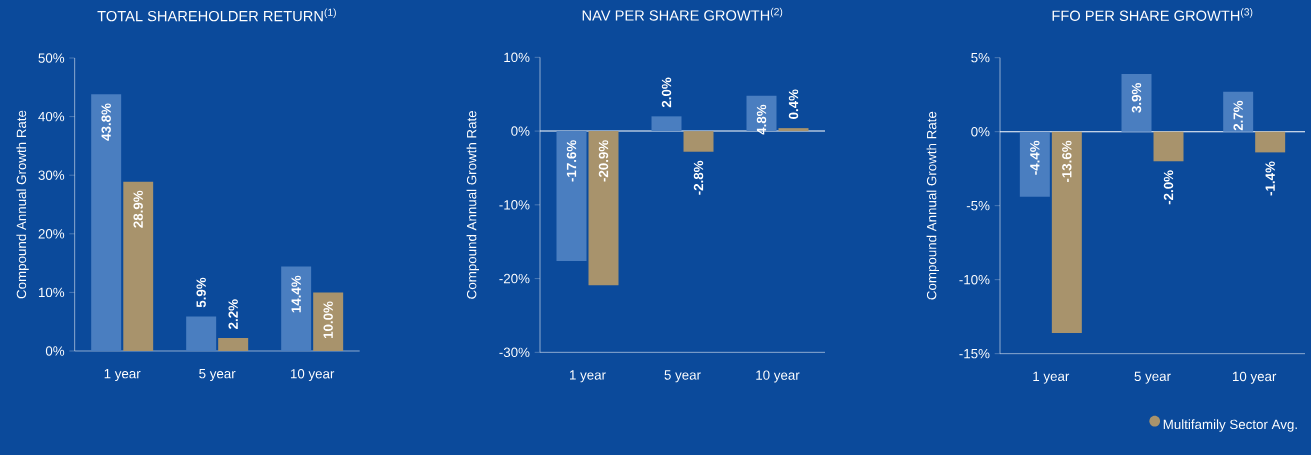  I want to click on y-tick-label: -20%, so click(514, 278).